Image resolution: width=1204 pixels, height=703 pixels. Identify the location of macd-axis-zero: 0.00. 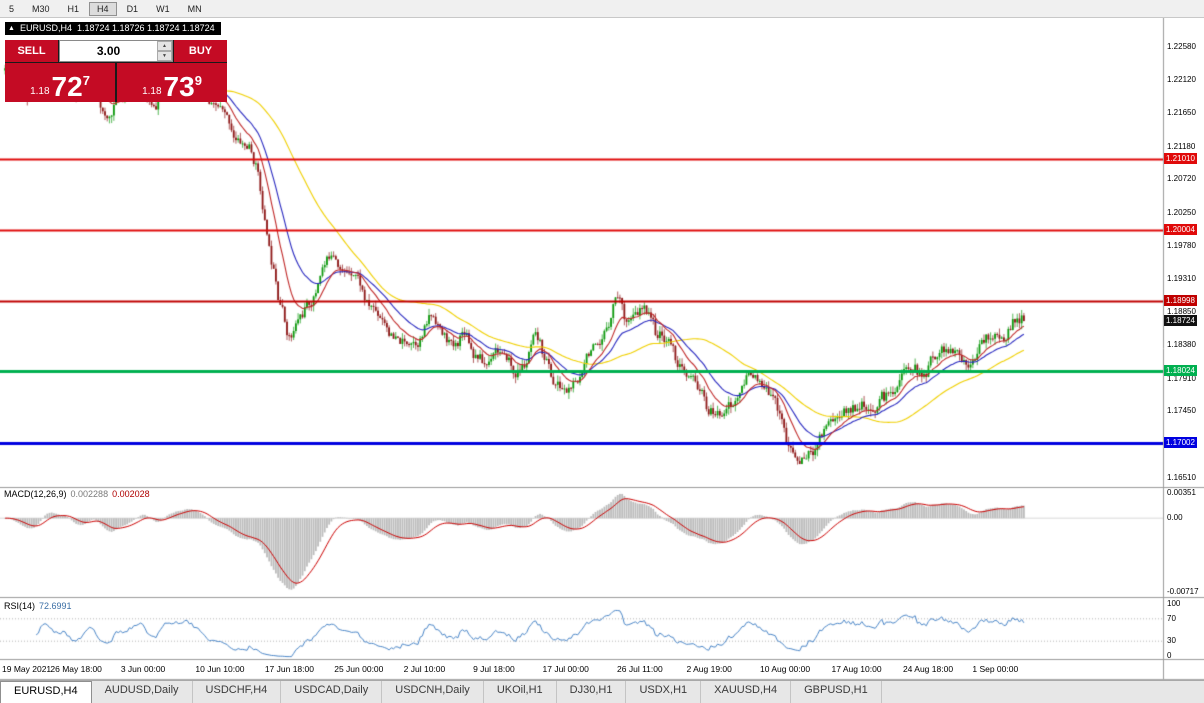
(1175, 518).